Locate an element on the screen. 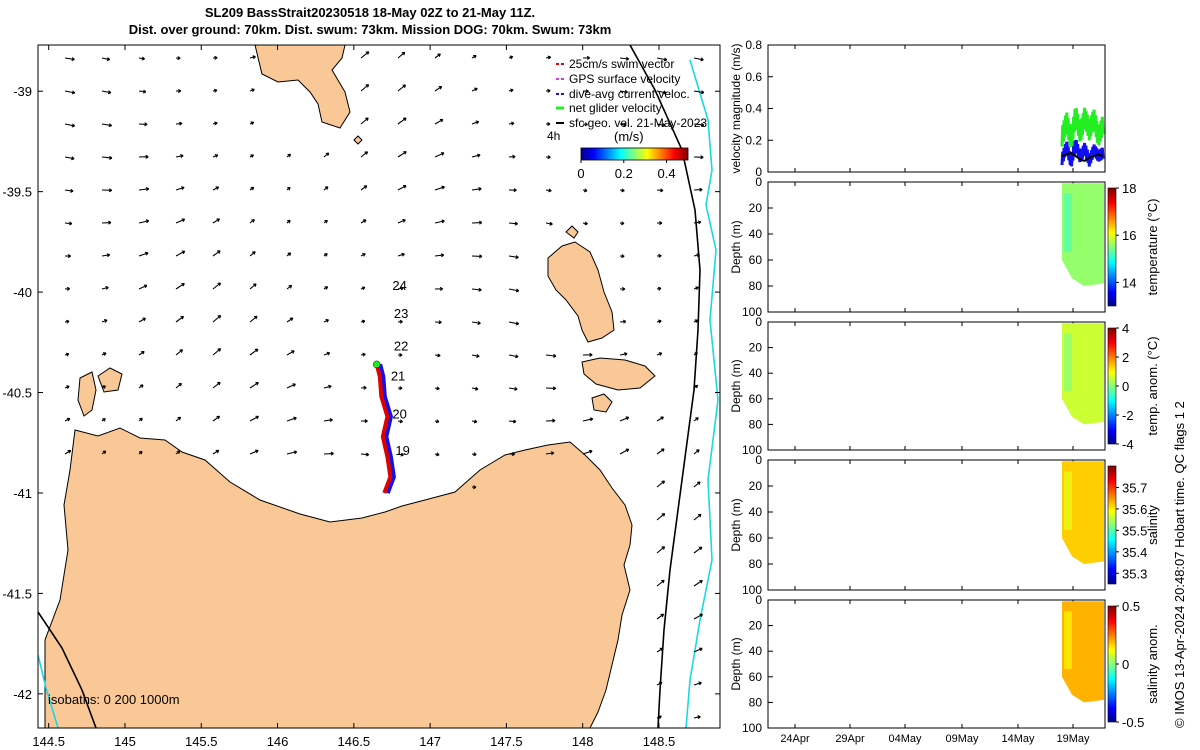 Image resolution: width=1200 pixels, height=750 pixels. salinity_anom-colorbar-tick-2: -0.5 is located at coordinates (1133, 722).